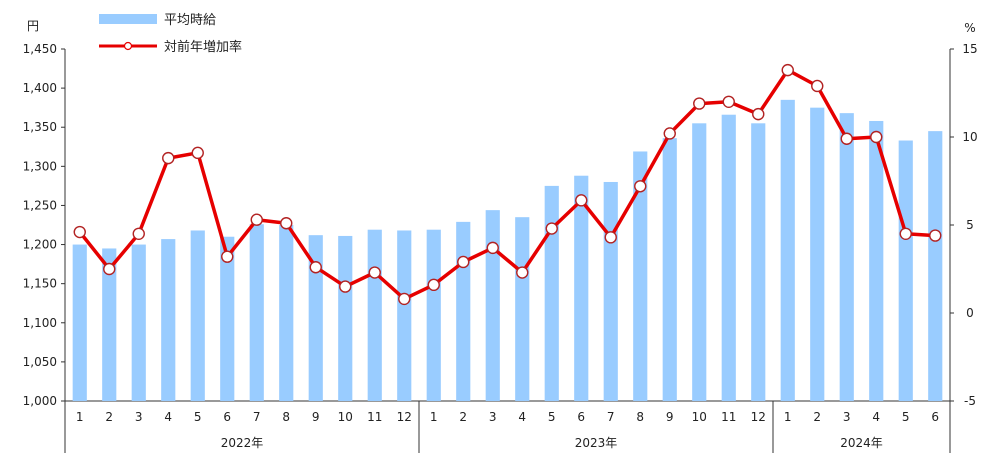 This screenshot has width=1000, height=468. I want to click on right-tick-label: 0, so click(970, 313).